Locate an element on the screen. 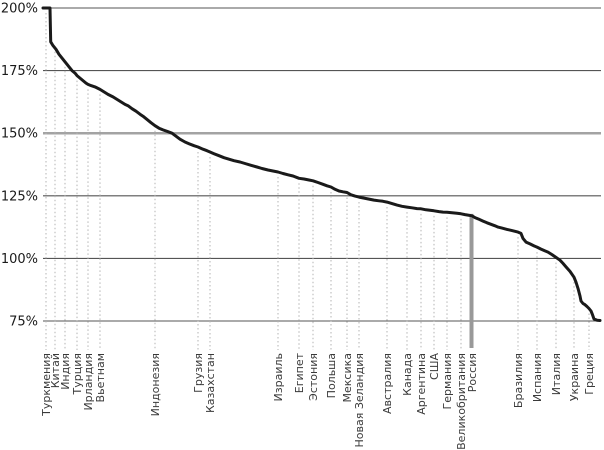 The height and width of the screenshot is (450, 604). y-tick-label: 175% is located at coordinates (19, 71).